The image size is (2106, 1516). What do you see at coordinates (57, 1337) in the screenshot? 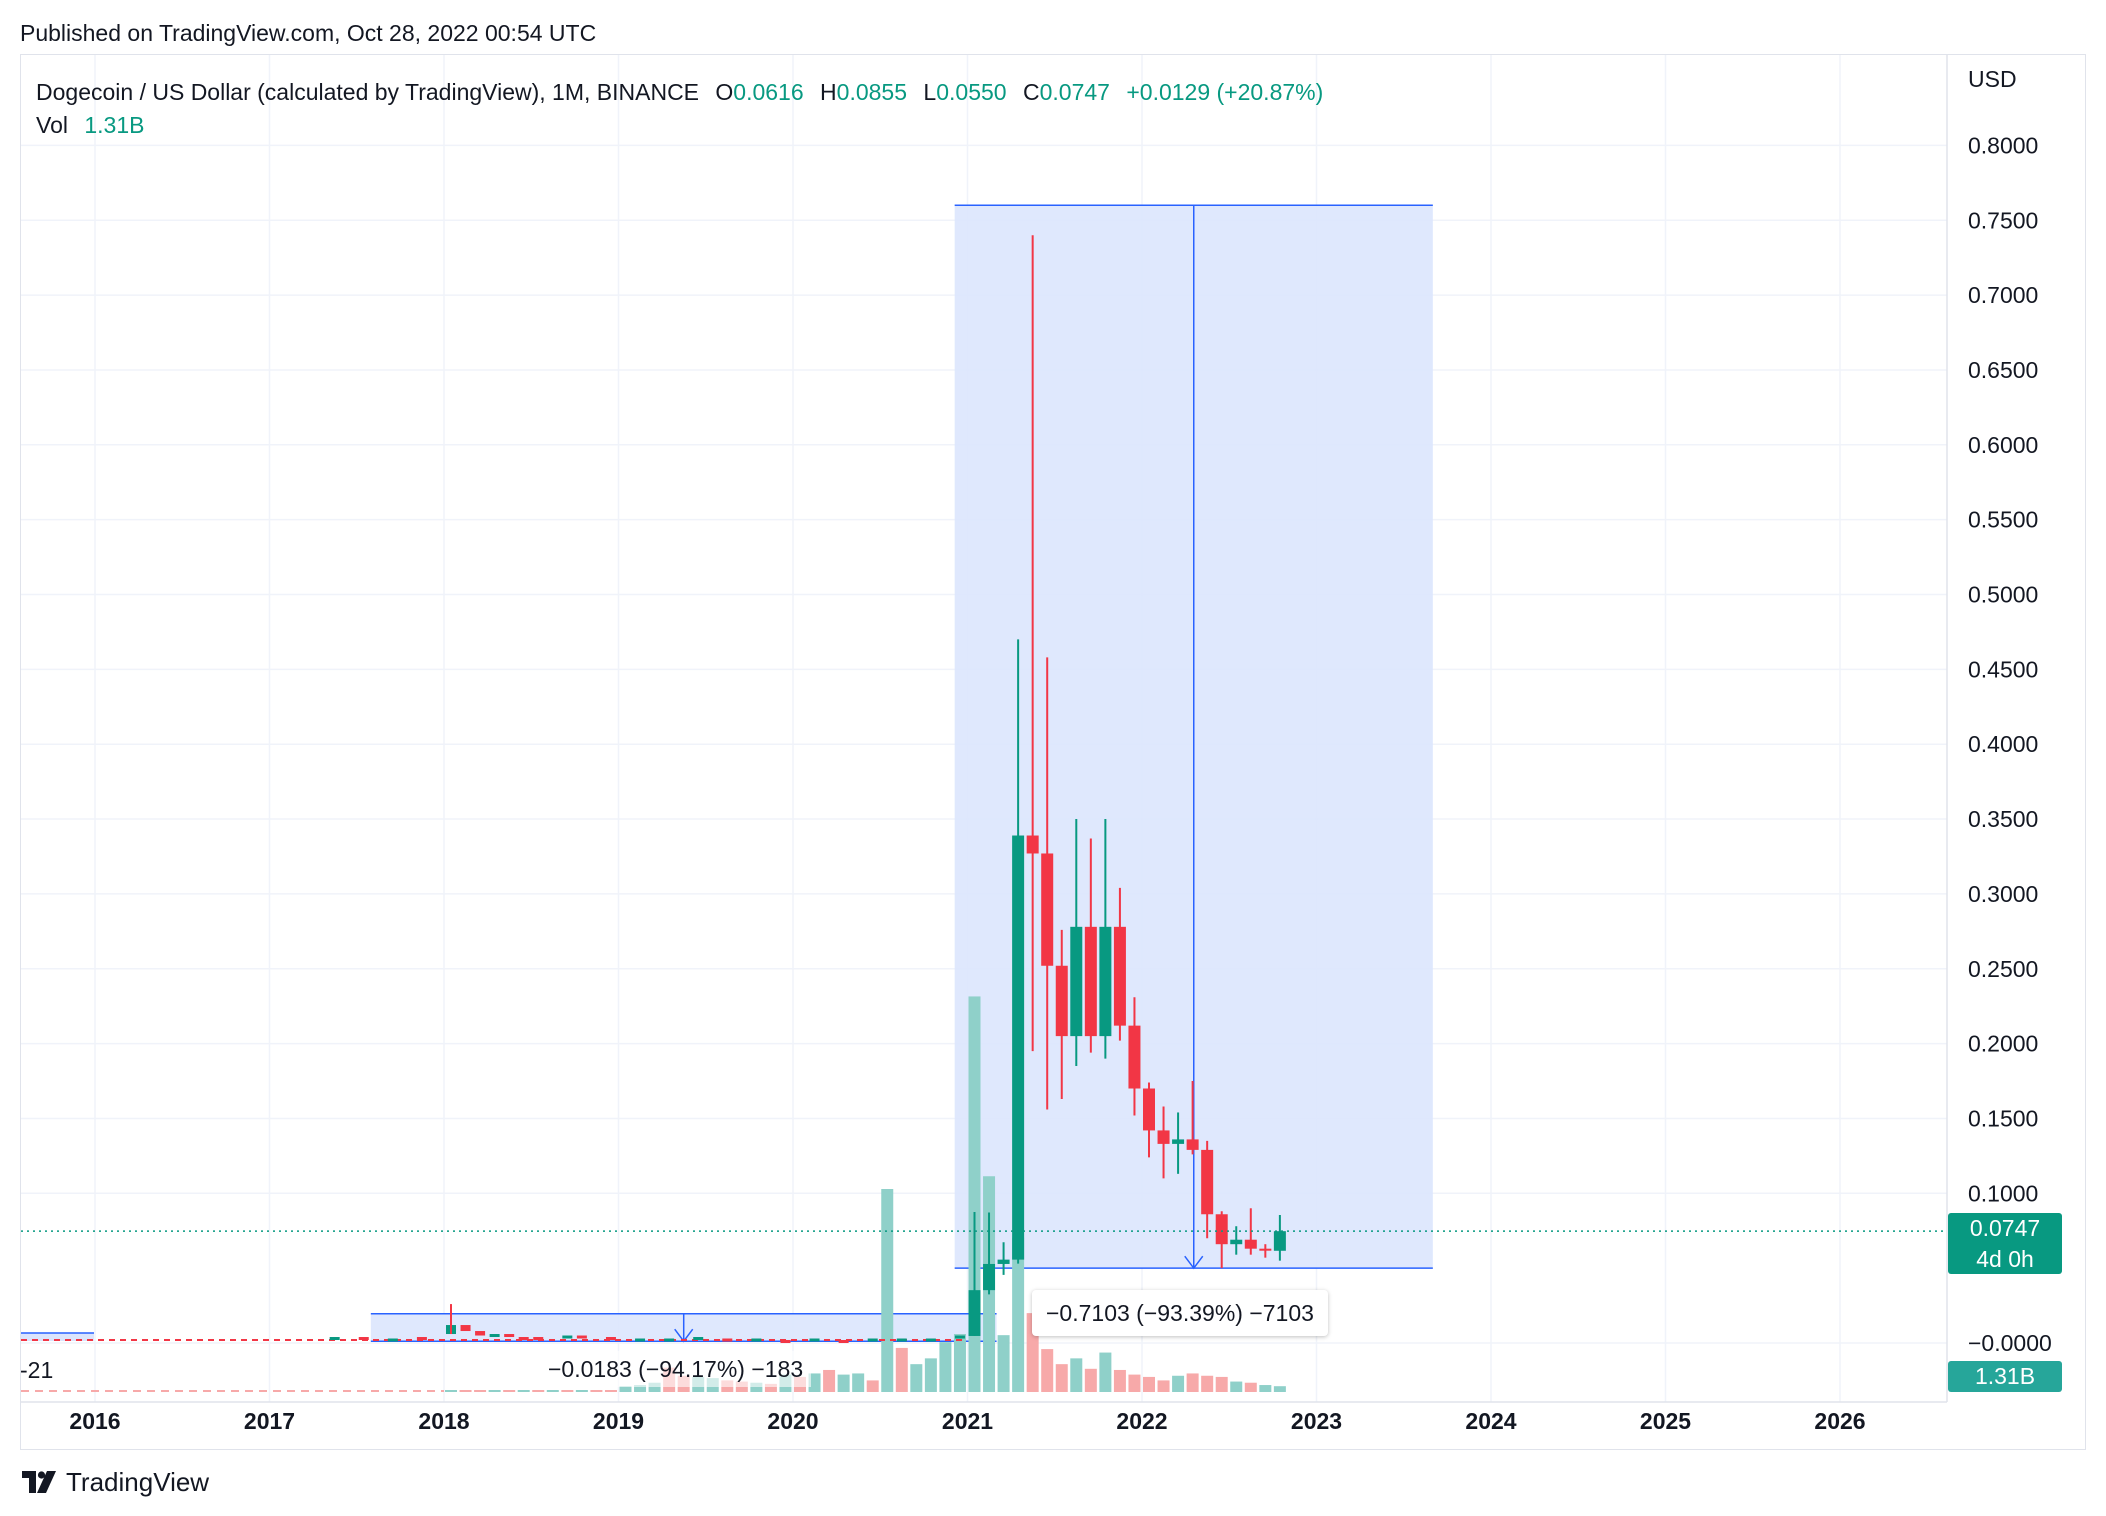
I see `measure-box-left` at bounding box center [57, 1337].